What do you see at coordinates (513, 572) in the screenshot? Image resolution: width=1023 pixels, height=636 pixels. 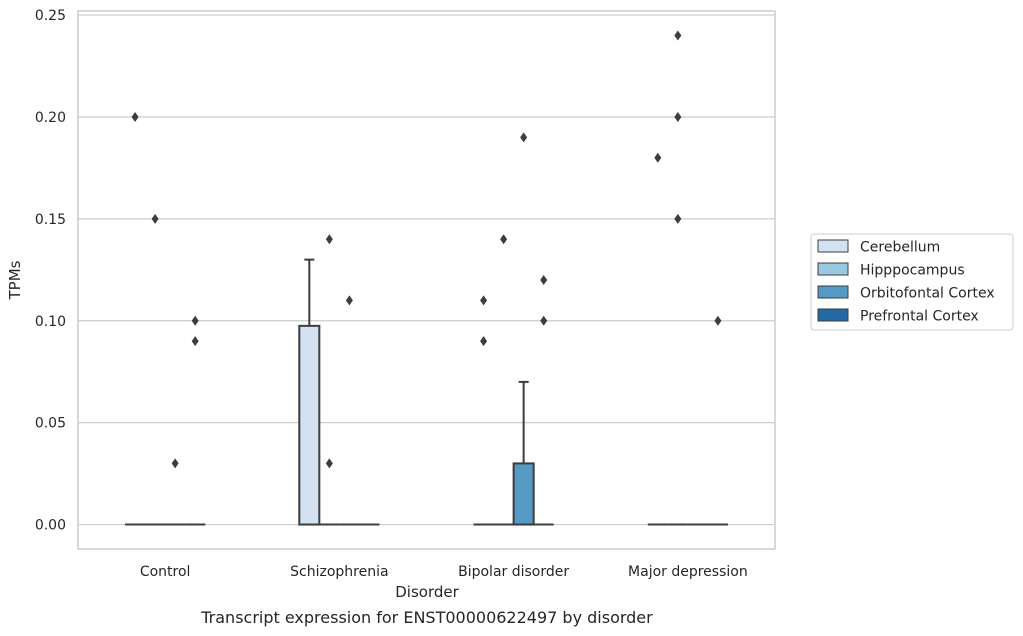 I see `x-tick-label: Bipolar disorder` at bounding box center [513, 572].